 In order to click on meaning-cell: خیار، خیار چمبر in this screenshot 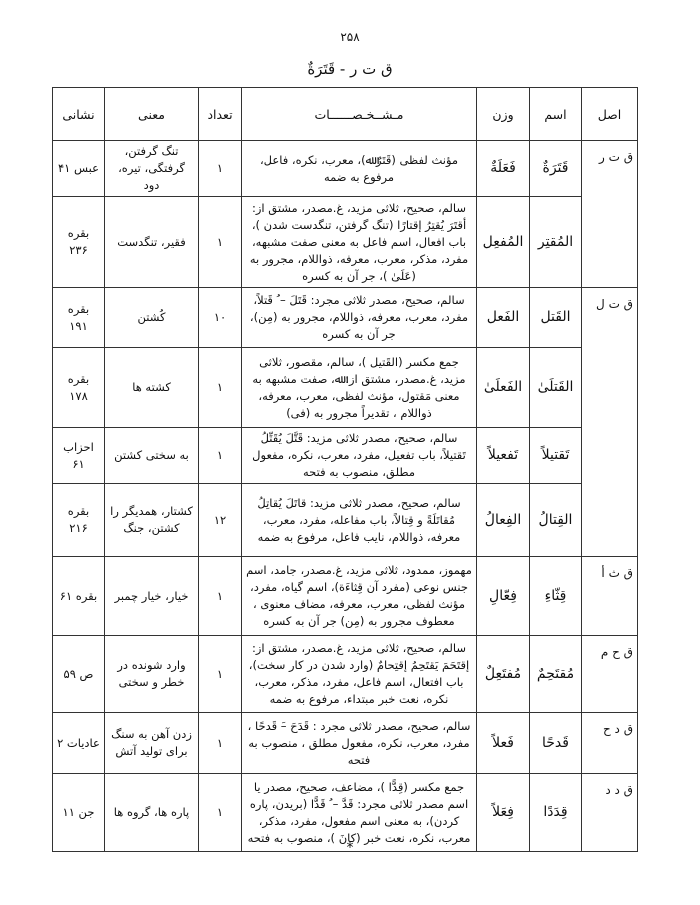, I will do `click(151, 596)`.